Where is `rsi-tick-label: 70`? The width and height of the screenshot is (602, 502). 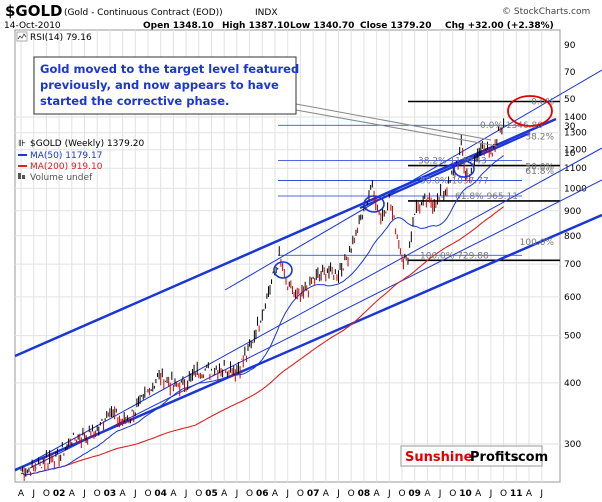 rsi-tick-label: 70 is located at coordinates (570, 73).